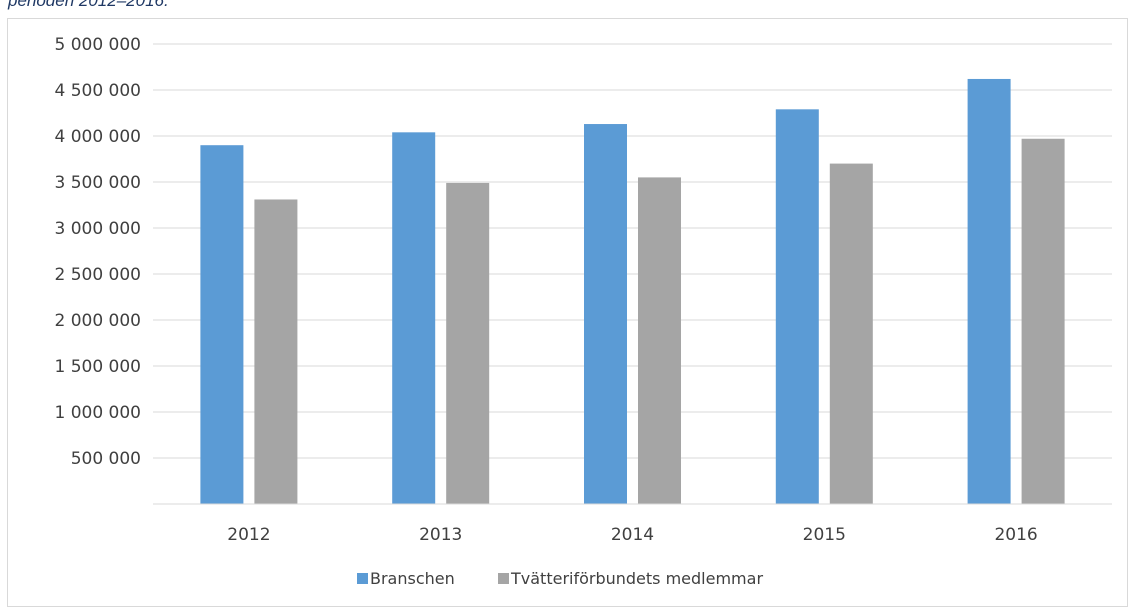 The image size is (1131, 610). I want to click on bar-medlemmar-2013, so click(468, 343).